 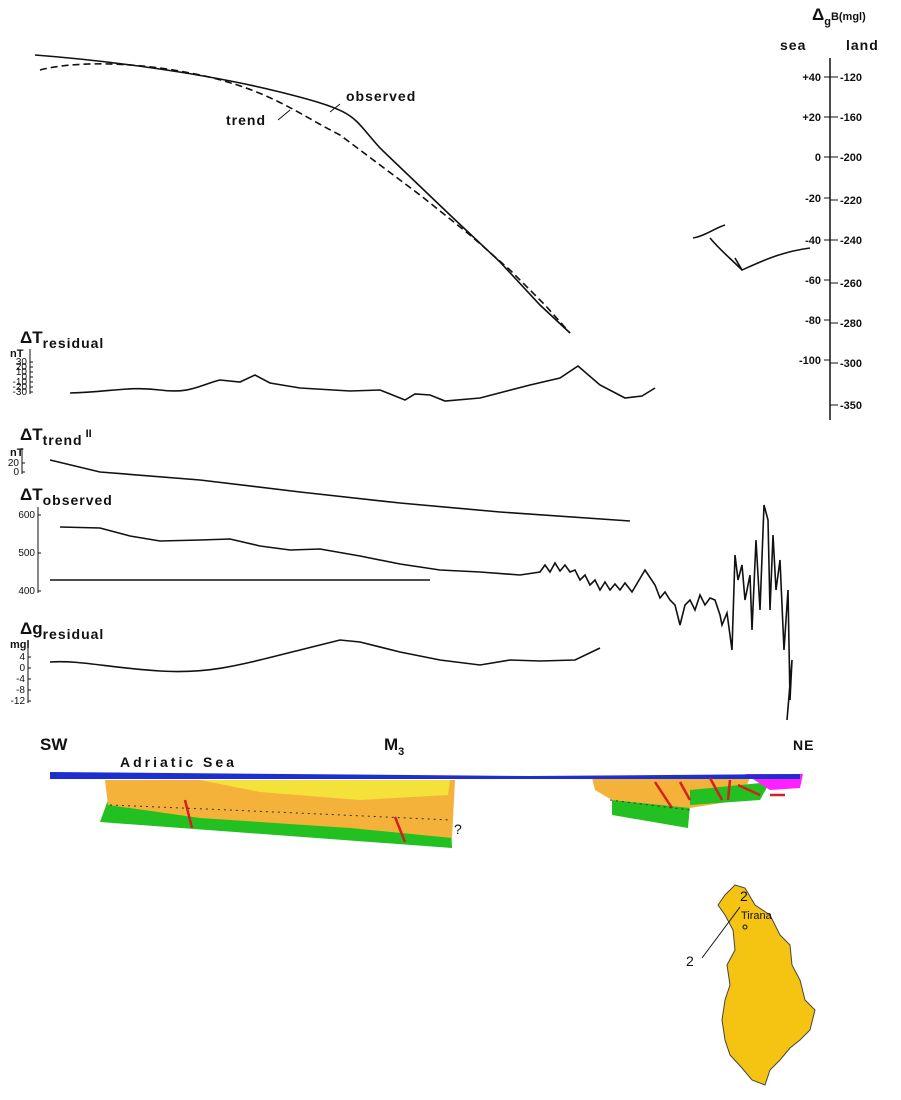 I want to click on unit: mgl, so click(x=20, y=645).